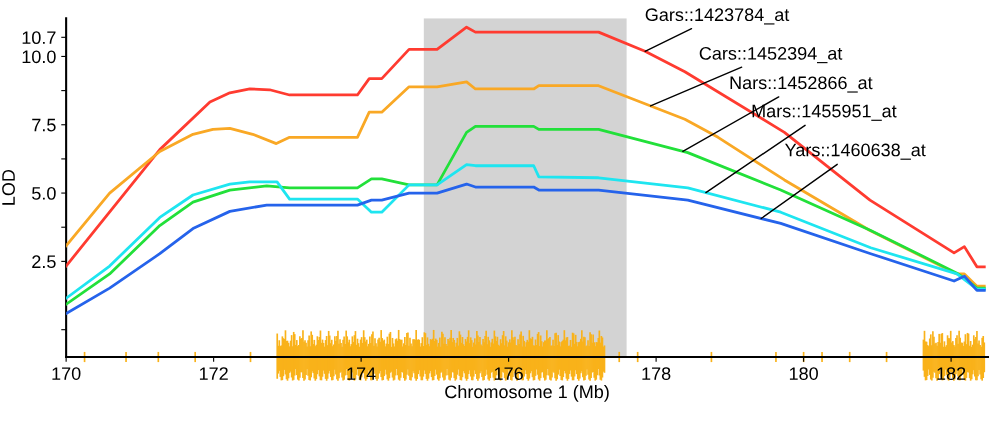  Describe the element at coordinates (44, 193) in the screenshot. I see `y-tick-label: 5.0` at that location.